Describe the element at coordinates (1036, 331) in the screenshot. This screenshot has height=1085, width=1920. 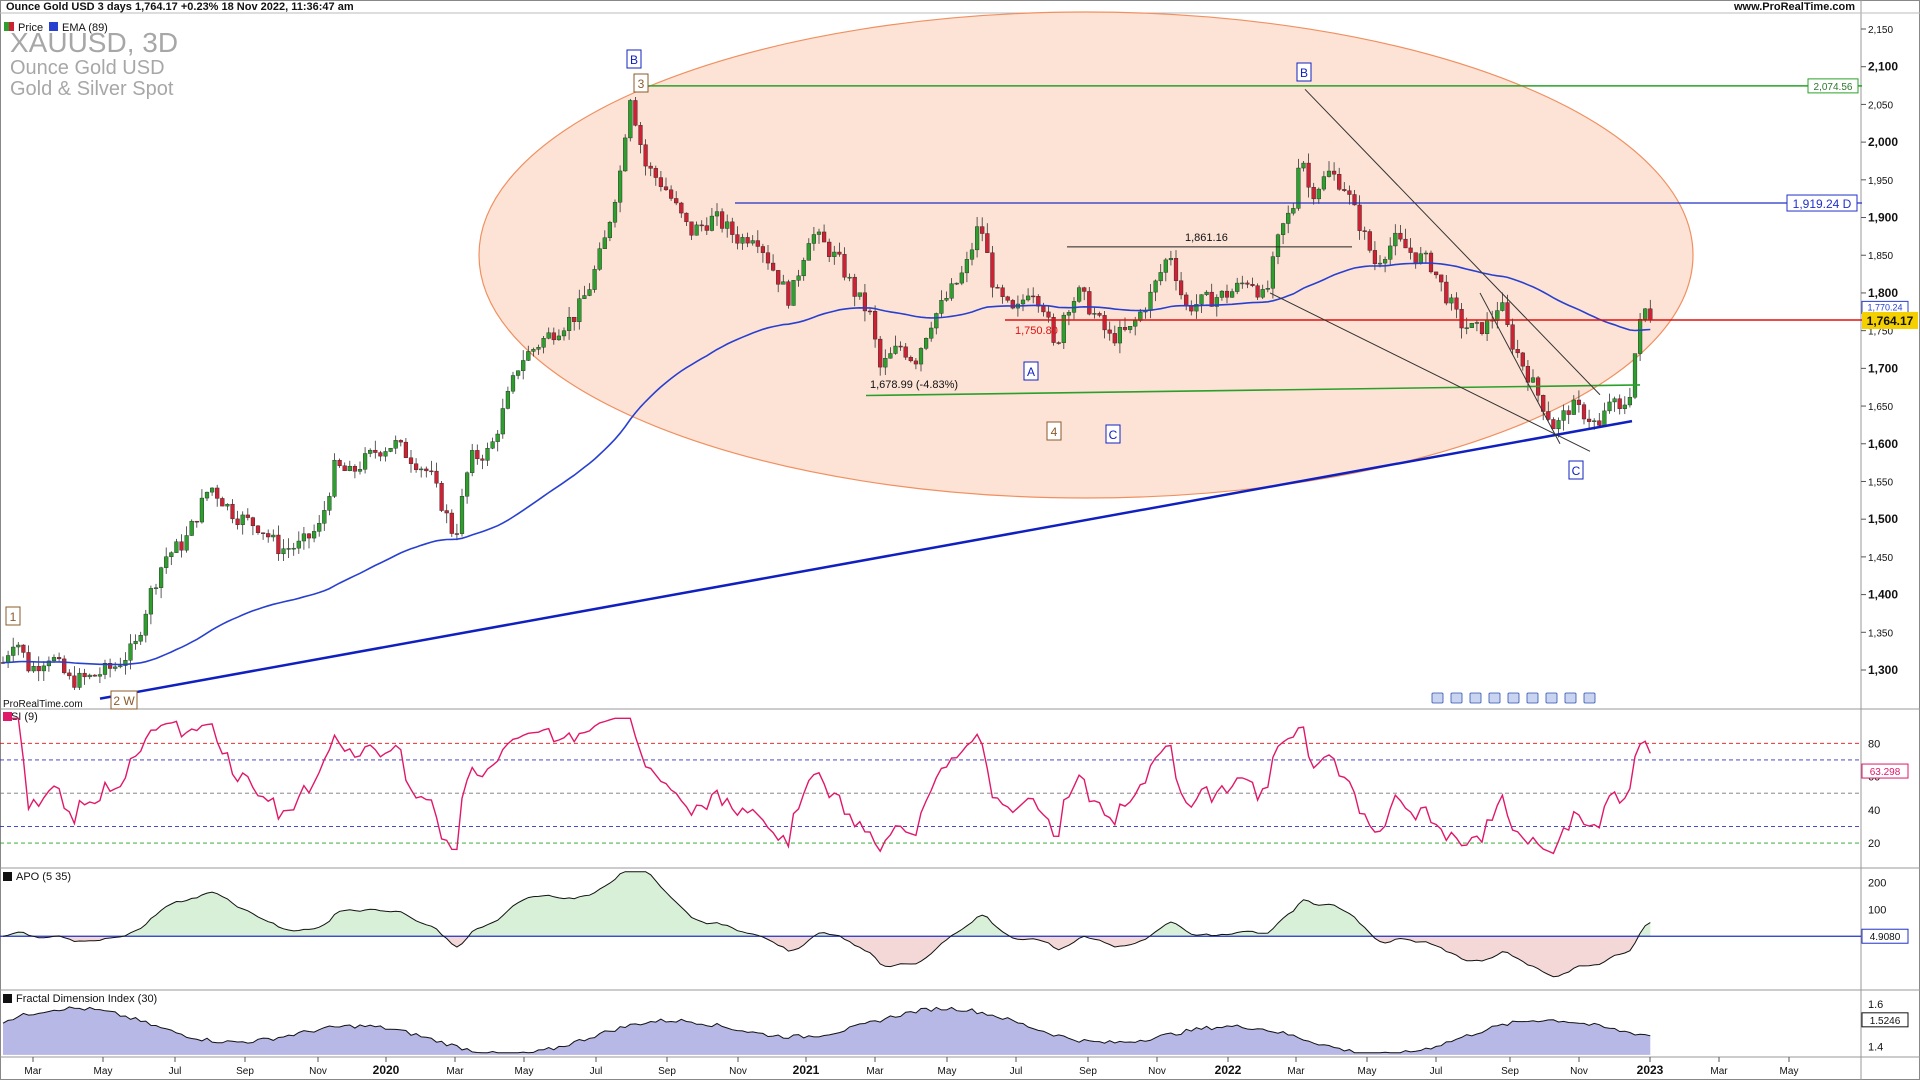
I see `annotation-1750: 1,750.80` at that location.